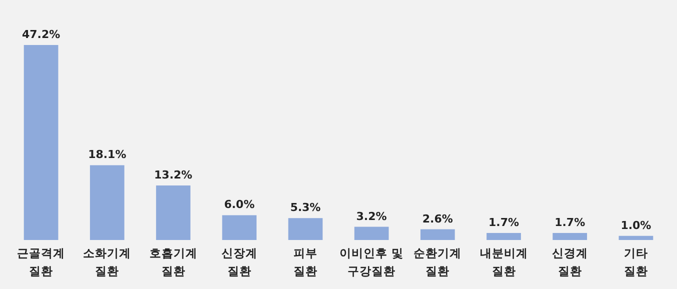  Describe the element at coordinates (371, 216) in the screenshot. I see `data-label: 3.2%` at that location.